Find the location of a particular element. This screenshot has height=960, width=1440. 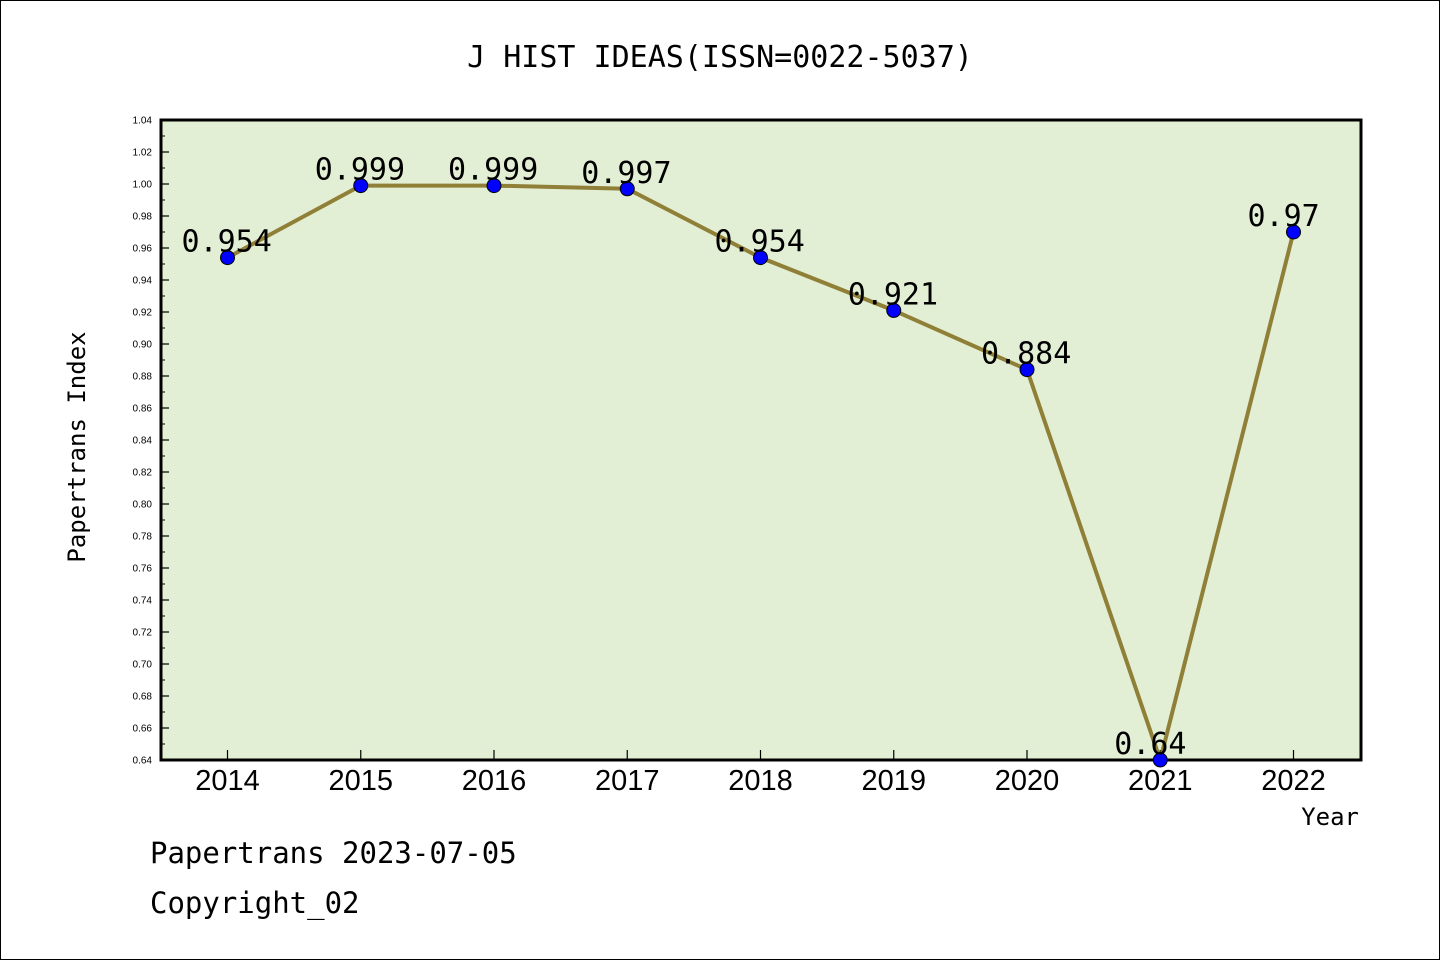

y-tick-label: 0.80 is located at coordinates (143, 505).